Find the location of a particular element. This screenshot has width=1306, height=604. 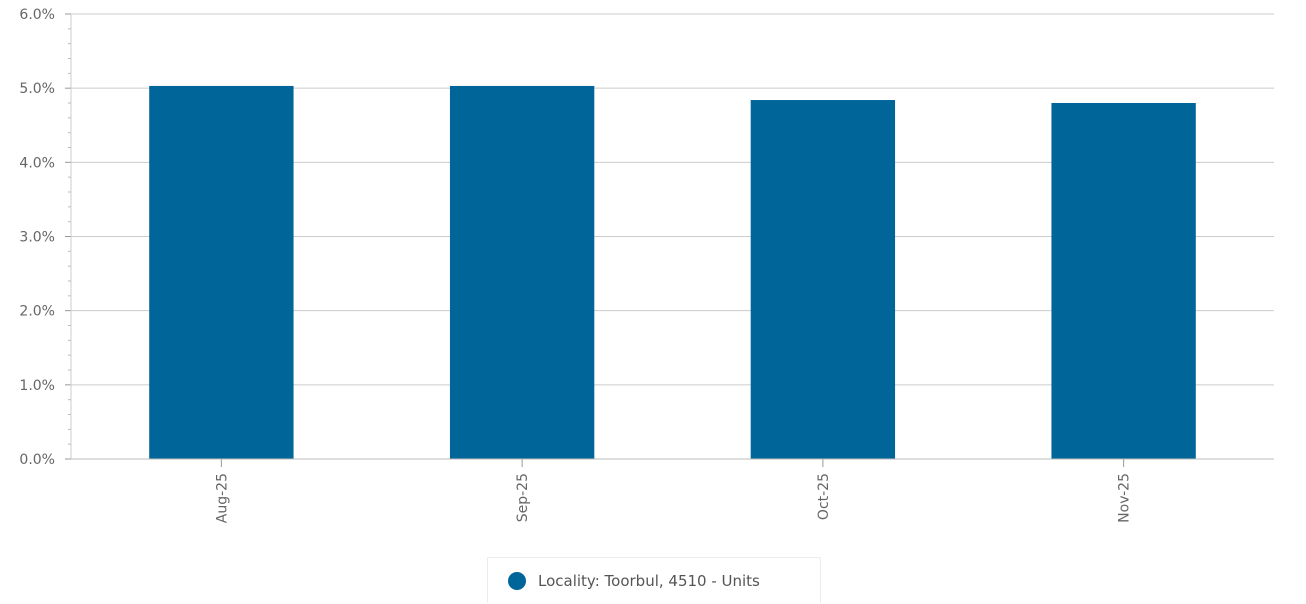

y-tick-label: 4.0% is located at coordinates (37, 163).